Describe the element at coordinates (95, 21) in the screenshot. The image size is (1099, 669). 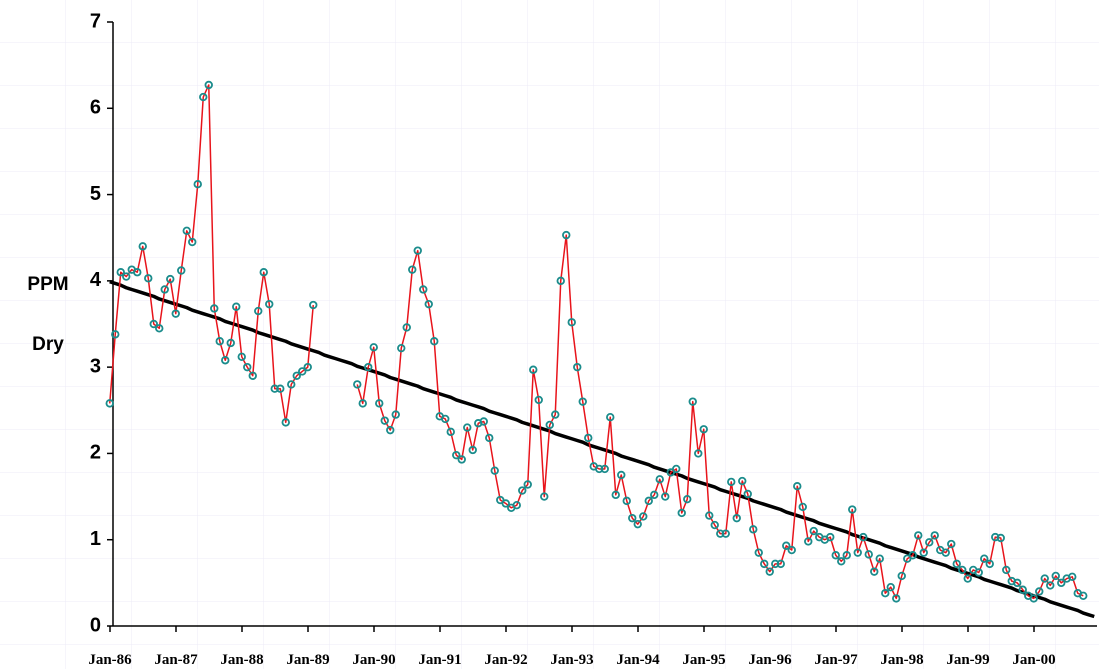
I see `y-tick-label: 7` at that location.